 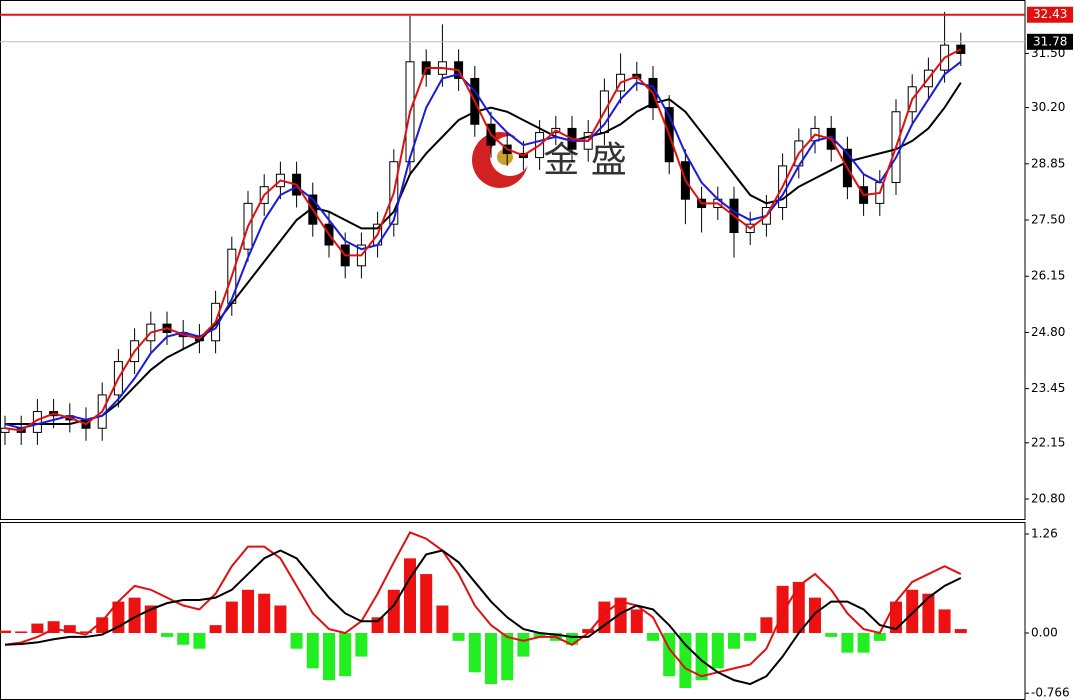 What do you see at coordinates (1048, 107) in the screenshot?
I see `y-tick-label: 30.20` at bounding box center [1048, 107].